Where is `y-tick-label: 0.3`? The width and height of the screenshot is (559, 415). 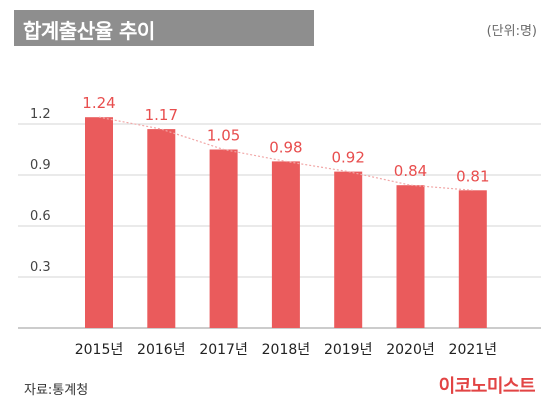
y-tick-label: 0.3 is located at coordinates (40, 267).